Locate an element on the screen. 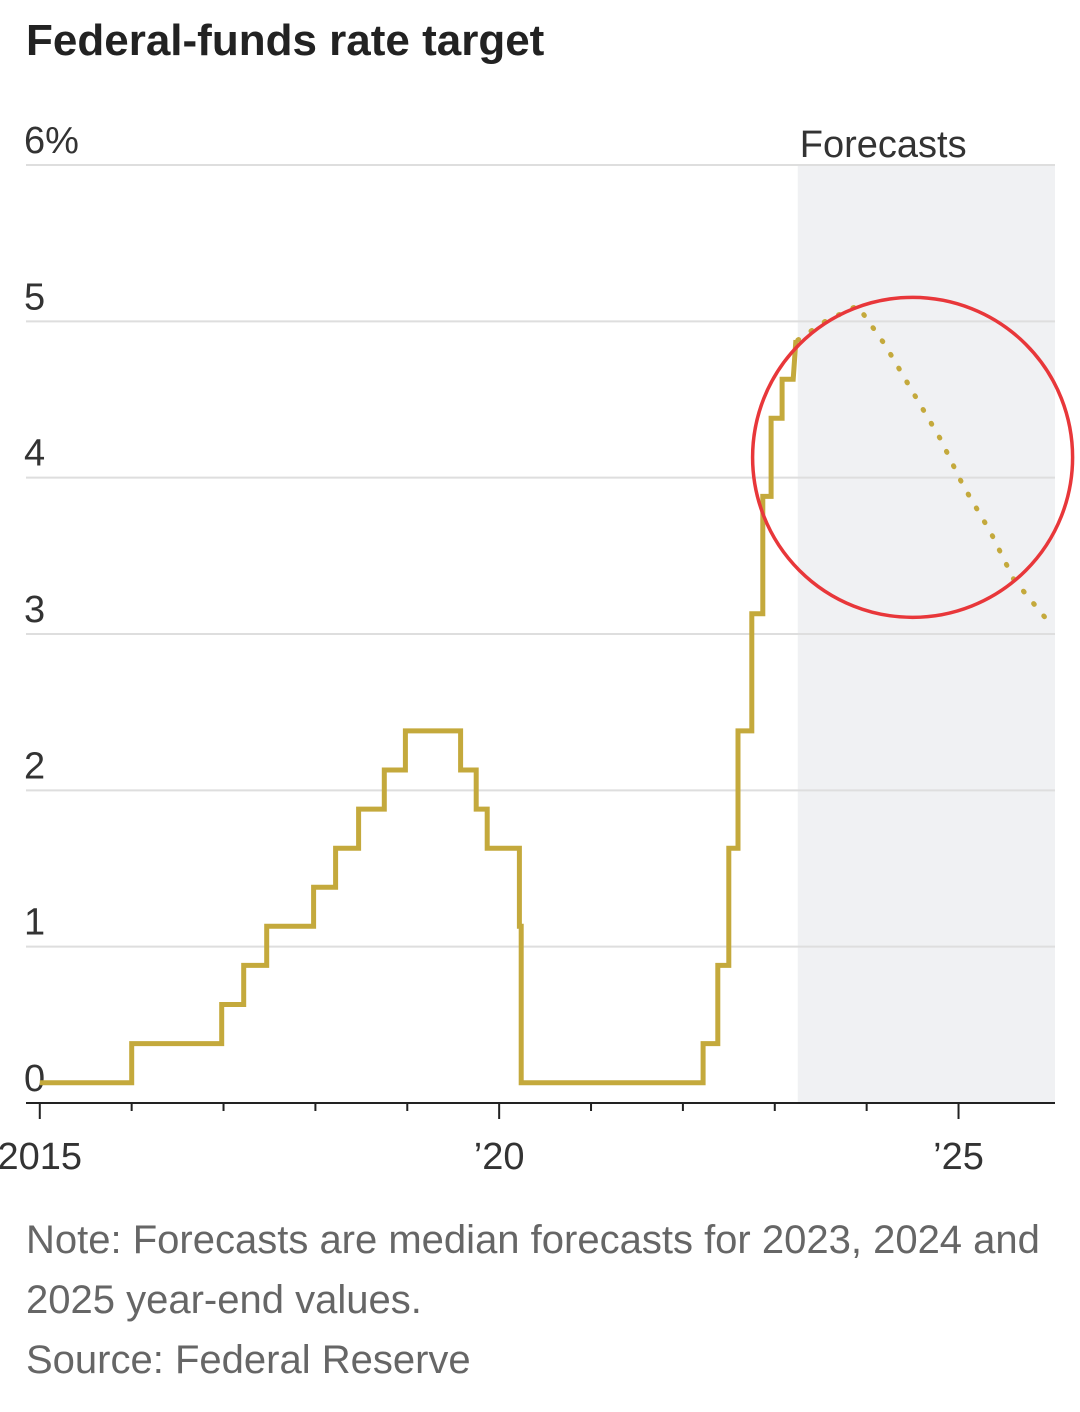 Image resolution: width=1080 pixels, height=1412 pixels. chart-source: Source: Federal Reserve is located at coordinates (248, 1360).